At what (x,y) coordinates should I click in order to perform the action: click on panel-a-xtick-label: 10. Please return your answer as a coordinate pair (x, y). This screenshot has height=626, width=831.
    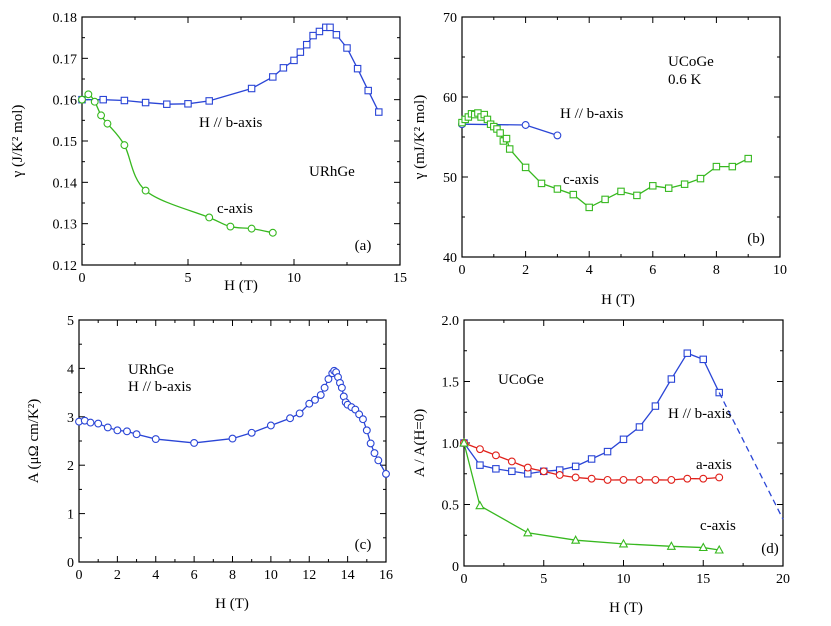
    Looking at the image, I should click on (294, 278).